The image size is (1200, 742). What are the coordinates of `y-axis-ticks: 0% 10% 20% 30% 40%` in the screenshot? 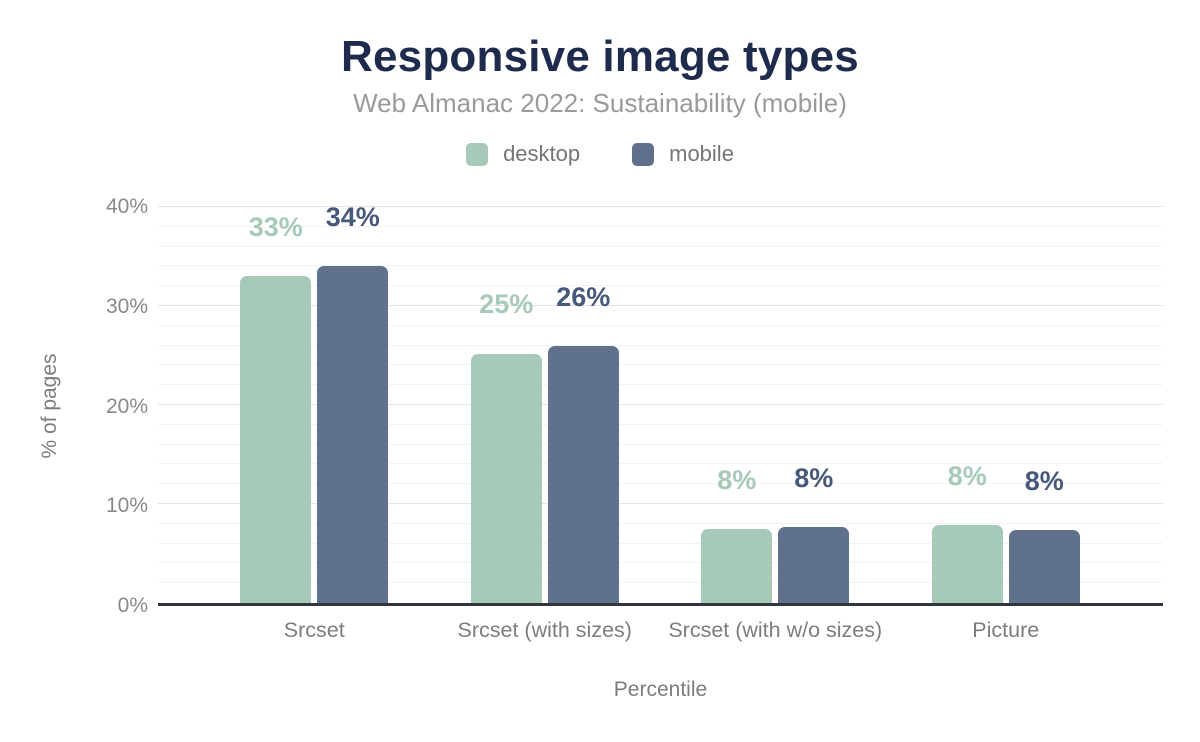 It's located at (74, 406).